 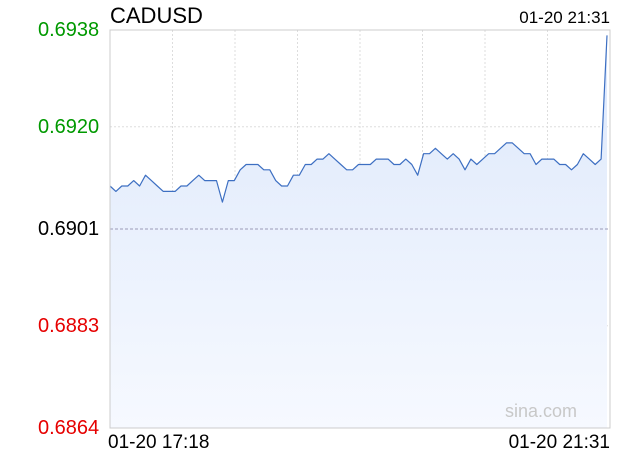 I want to click on y-tick-label: 0.6864, so click(x=69, y=428).